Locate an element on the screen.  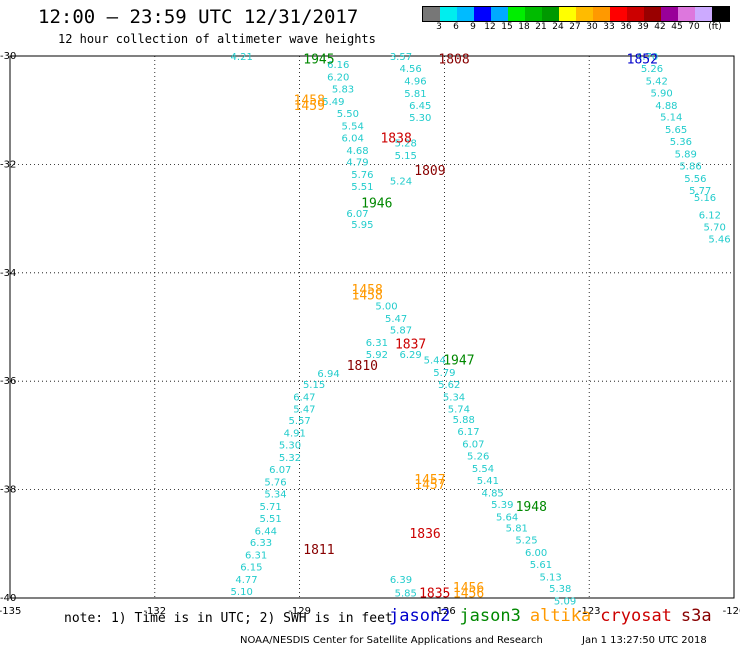
colorbar-label: 21 is located at coordinates (541, 27).